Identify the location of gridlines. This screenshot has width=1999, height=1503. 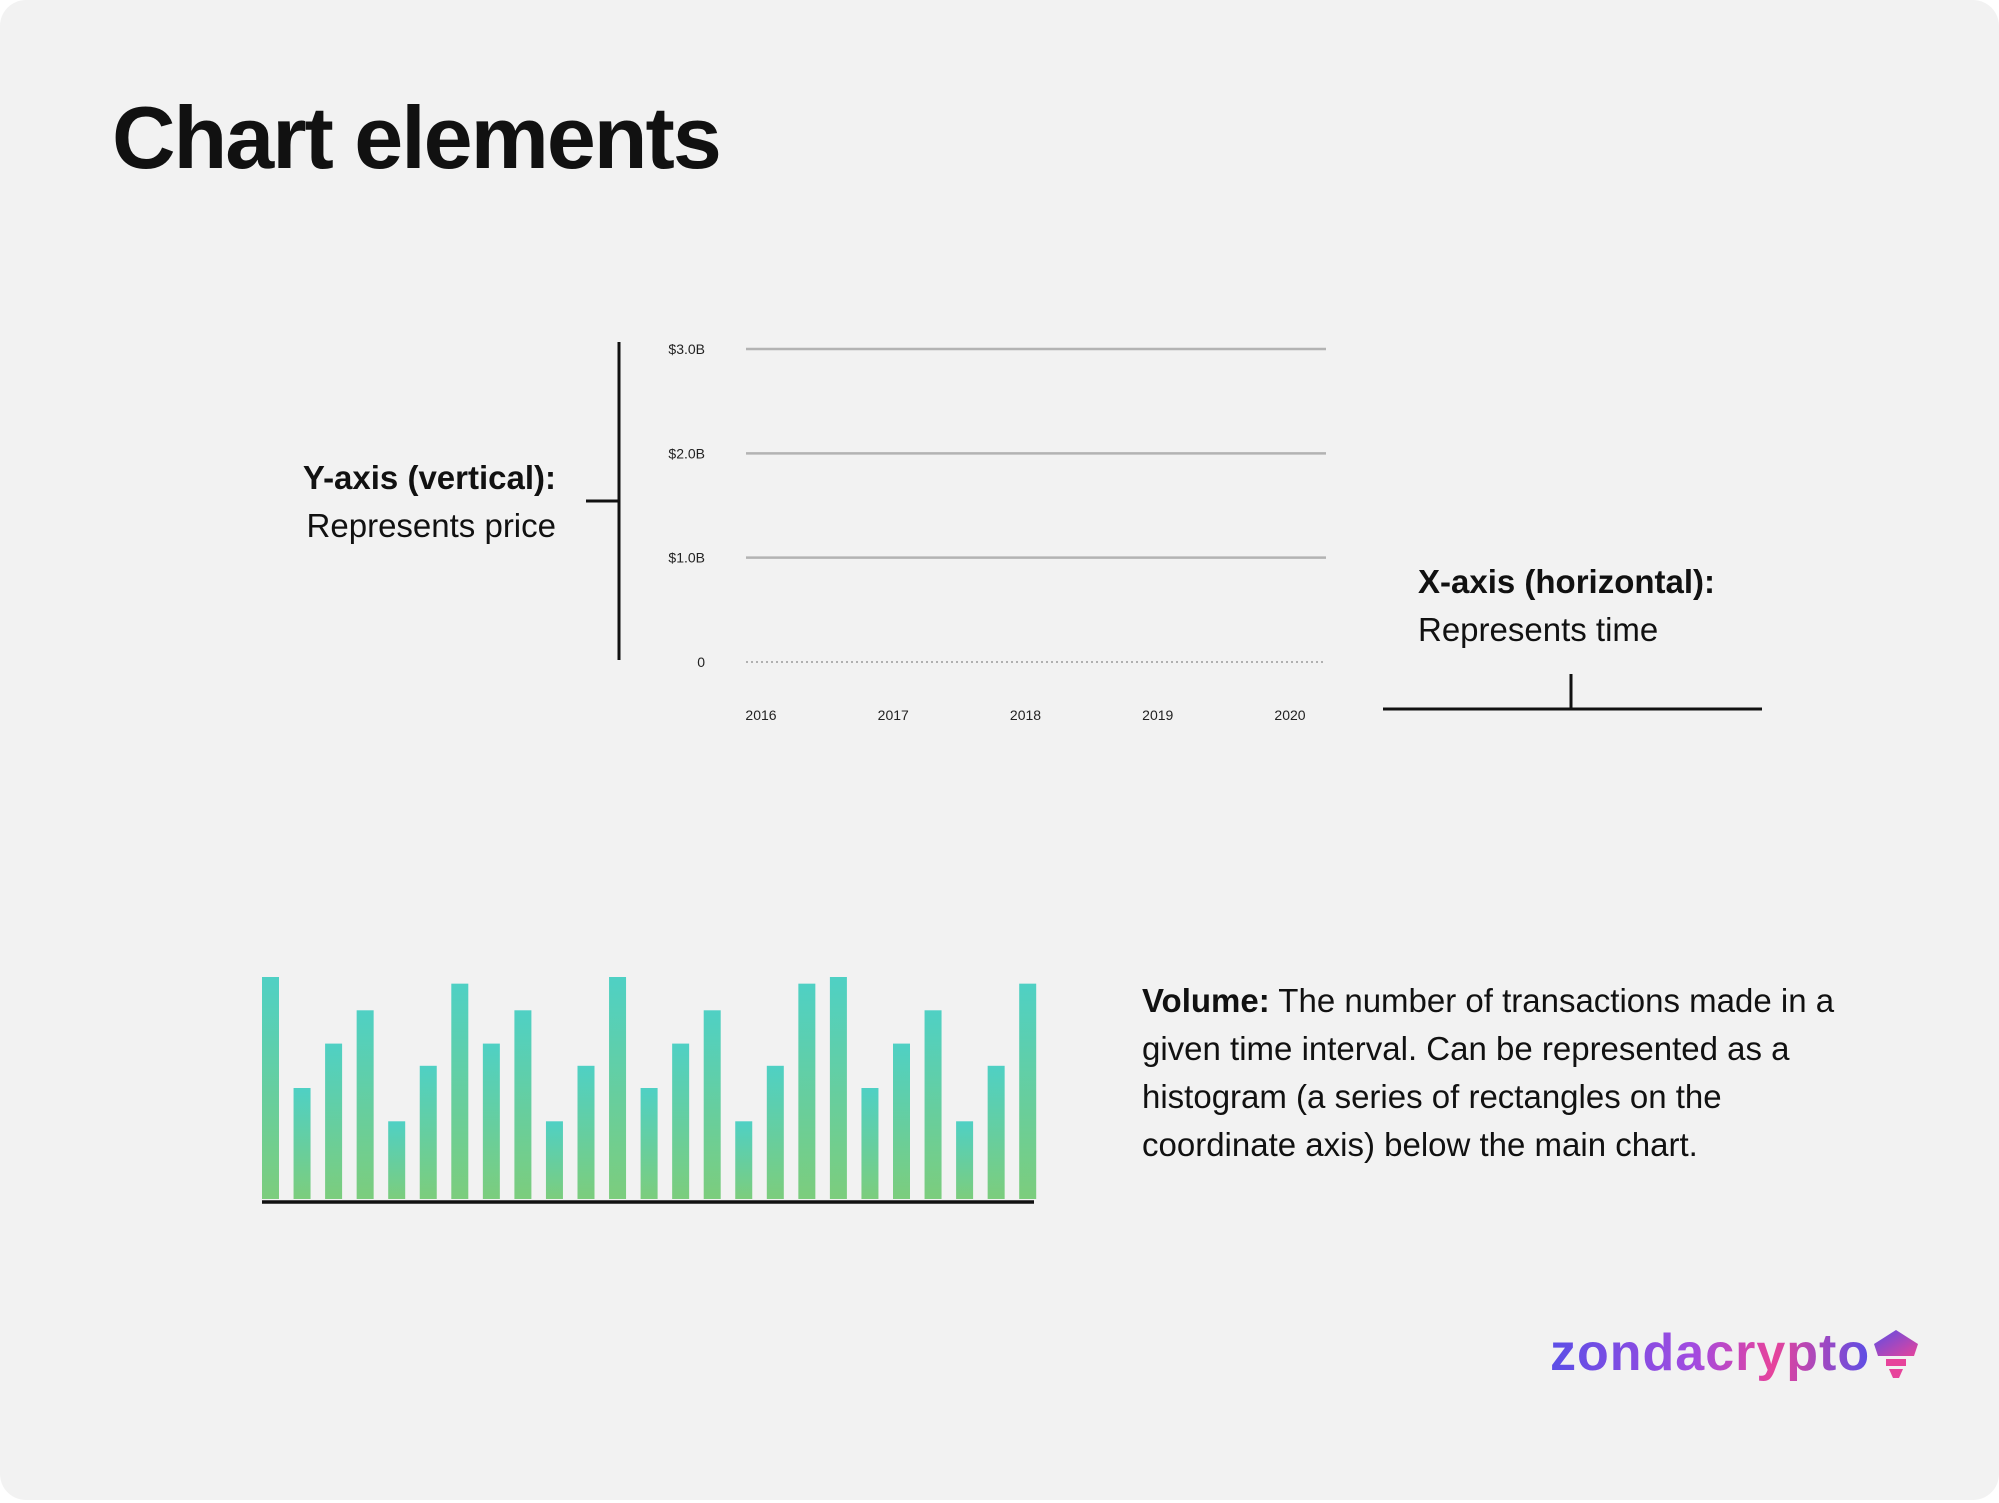
(1036, 505).